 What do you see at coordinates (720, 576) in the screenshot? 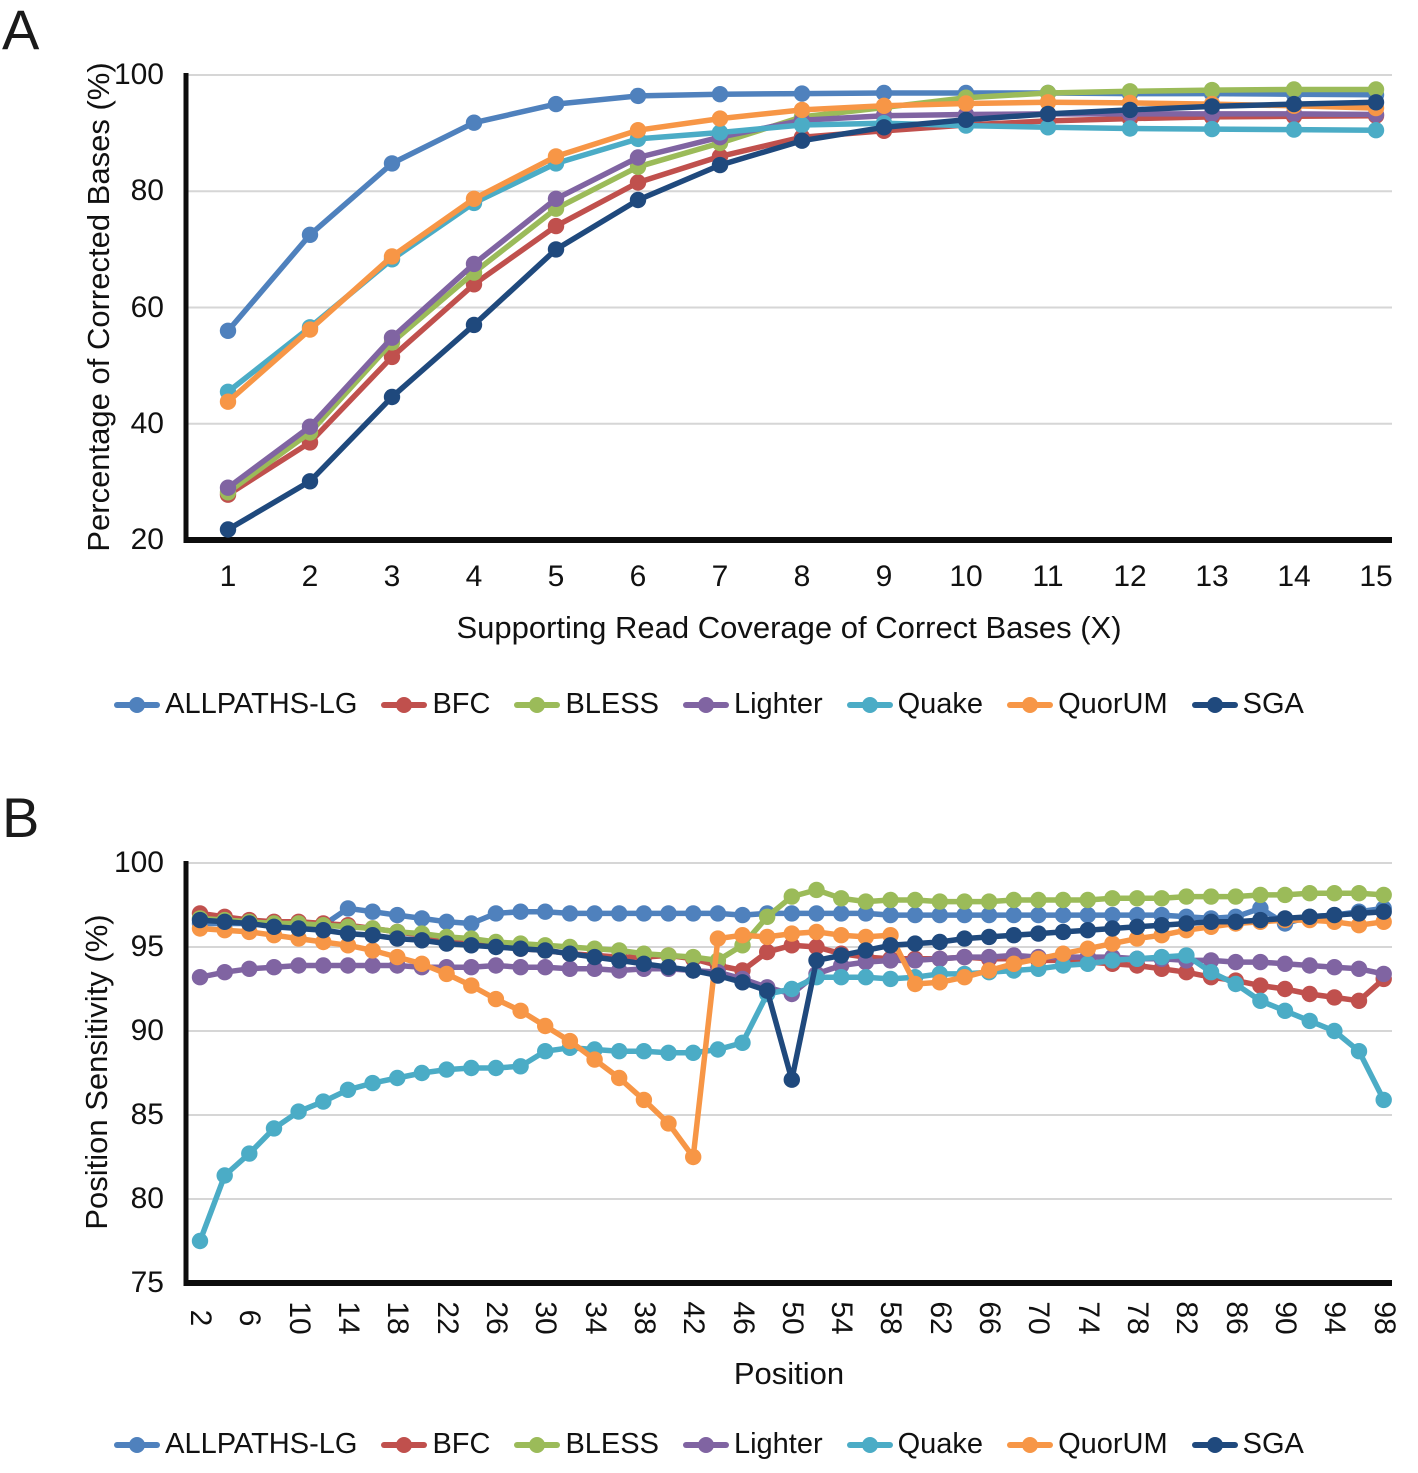
I see `x-tick-label: 7` at bounding box center [720, 576].